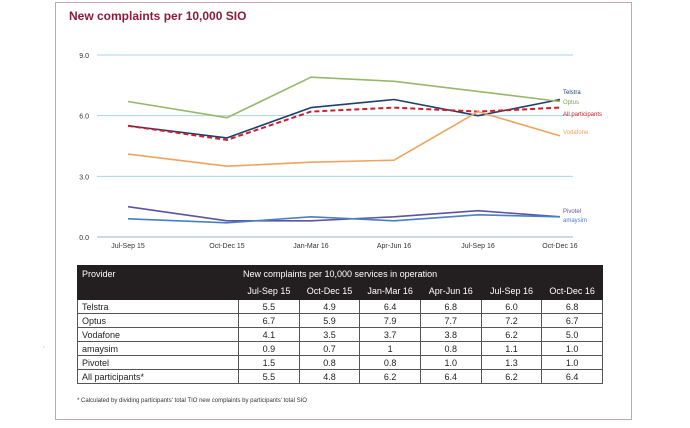 Image resolution: width=690 pixels, height=428 pixels. I want to click on value-cell: 3.8, so click(450, 334).